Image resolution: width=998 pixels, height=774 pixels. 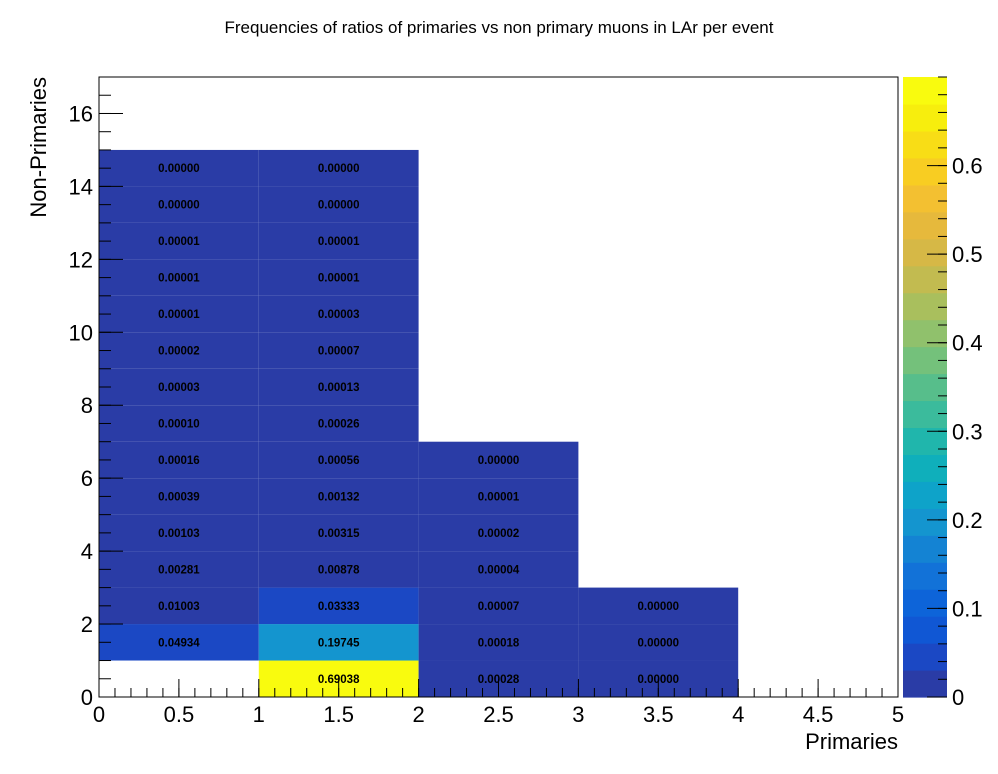 I want to click on bin-value-label: 0.00878, so click(x=339, y=570).